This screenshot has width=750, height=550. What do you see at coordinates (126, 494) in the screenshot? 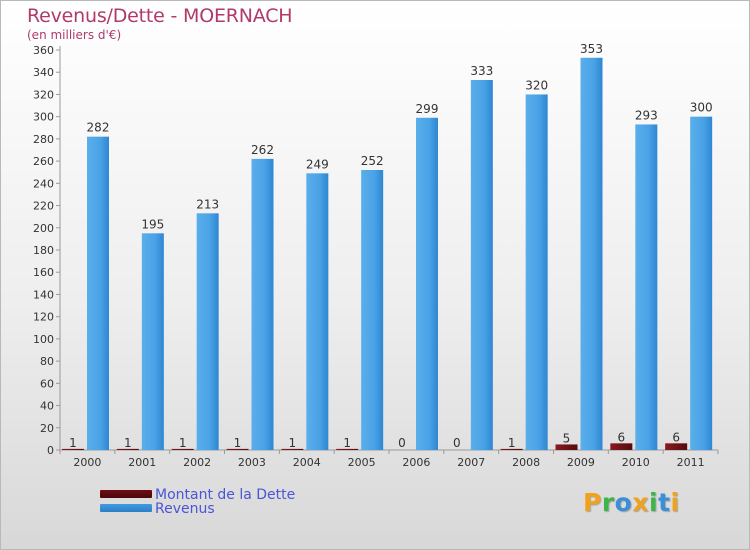
I see `legend-swatch-dette` at bounding box center [126, 494].